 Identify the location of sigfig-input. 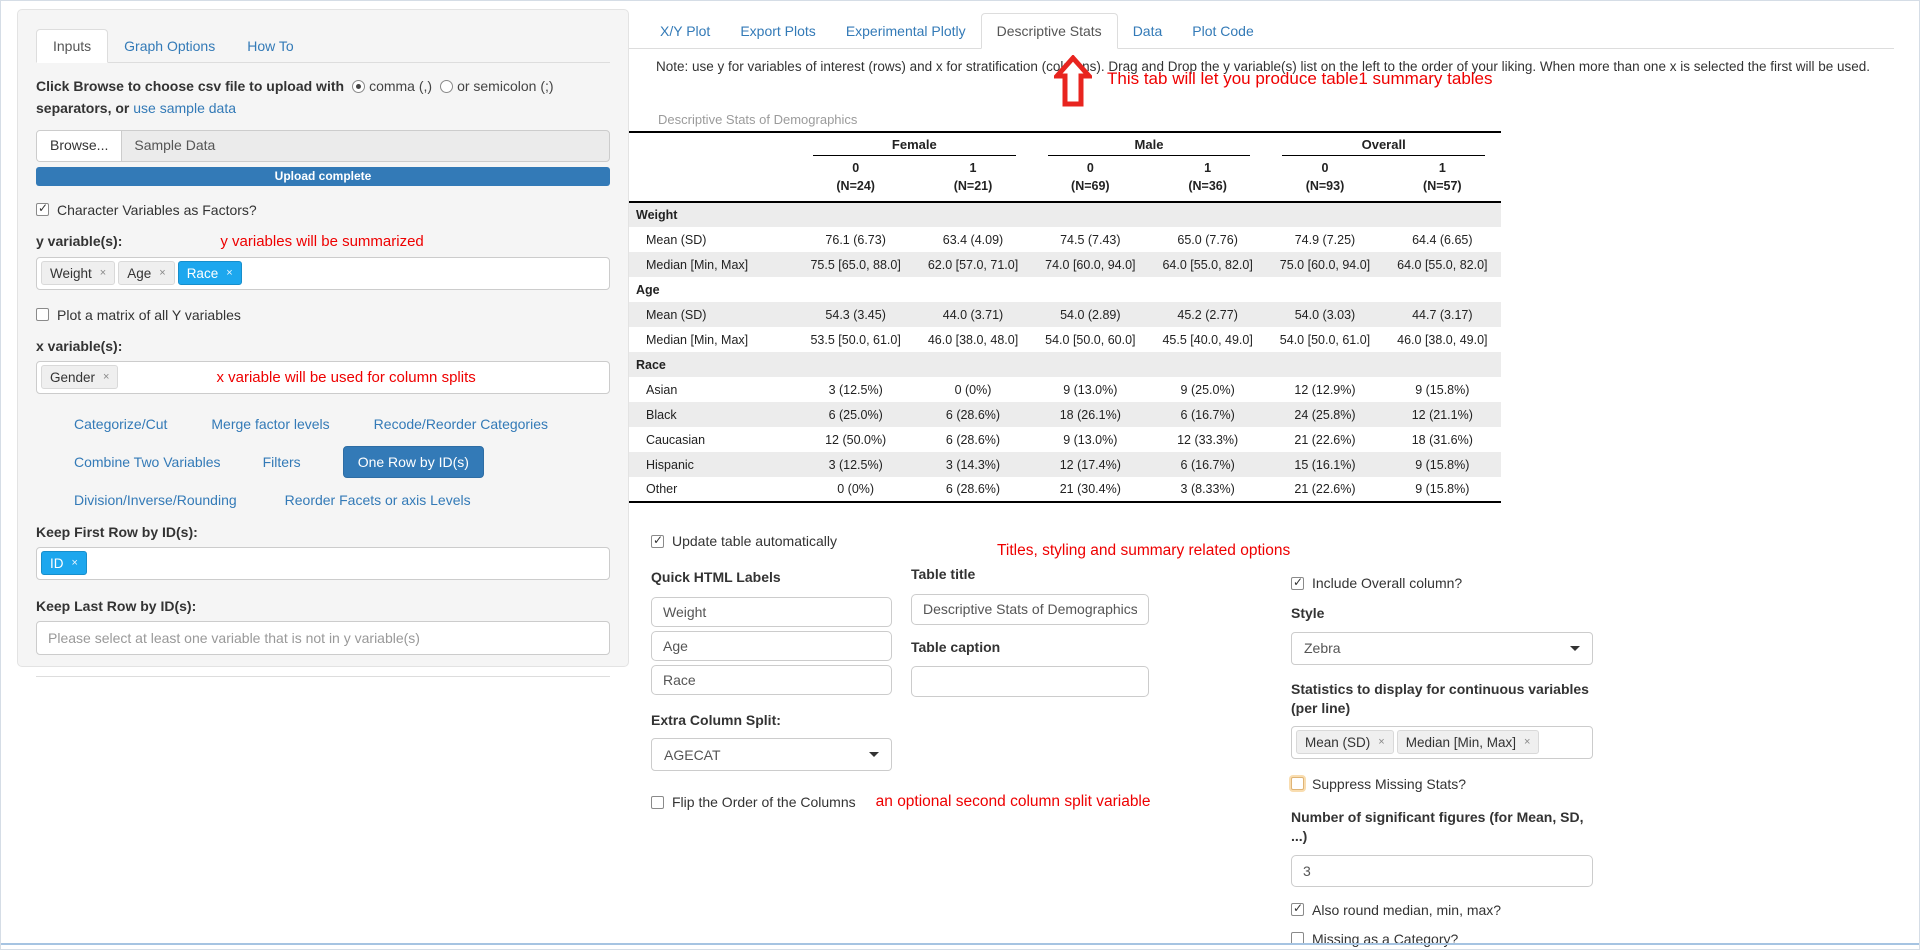
(1442, 870).